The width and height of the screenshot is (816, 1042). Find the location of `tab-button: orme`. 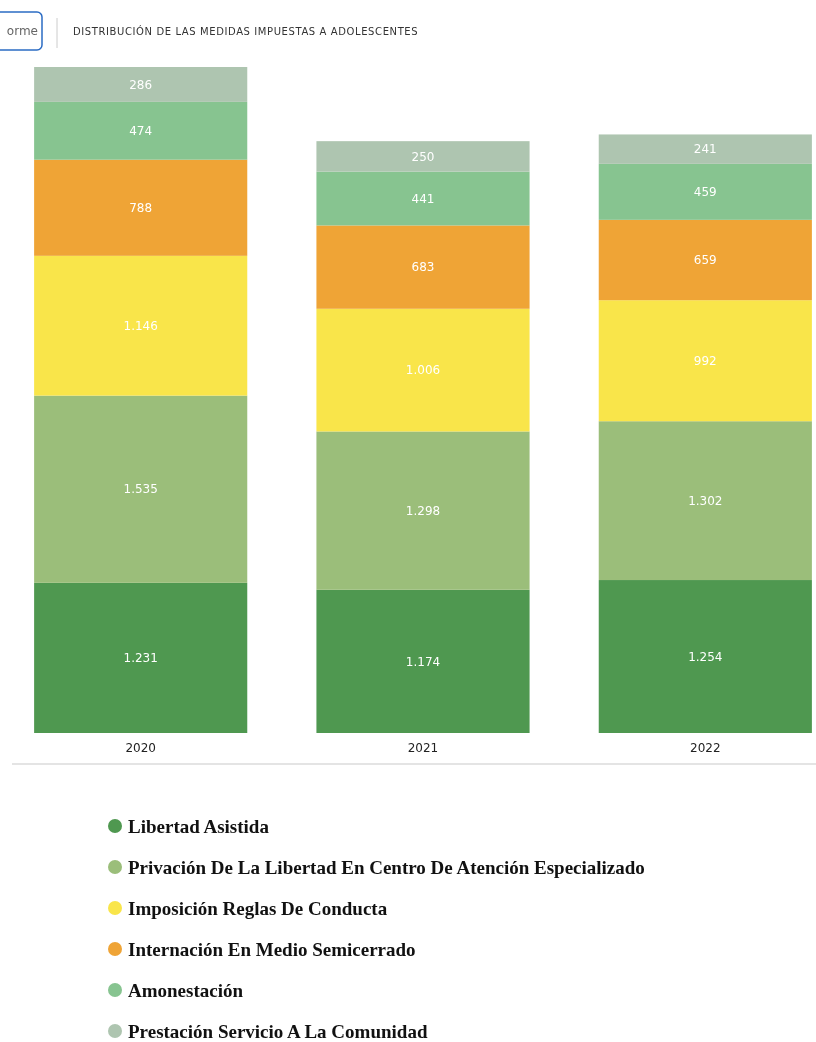

tab-button: orme is located at coordinates (21, 31).